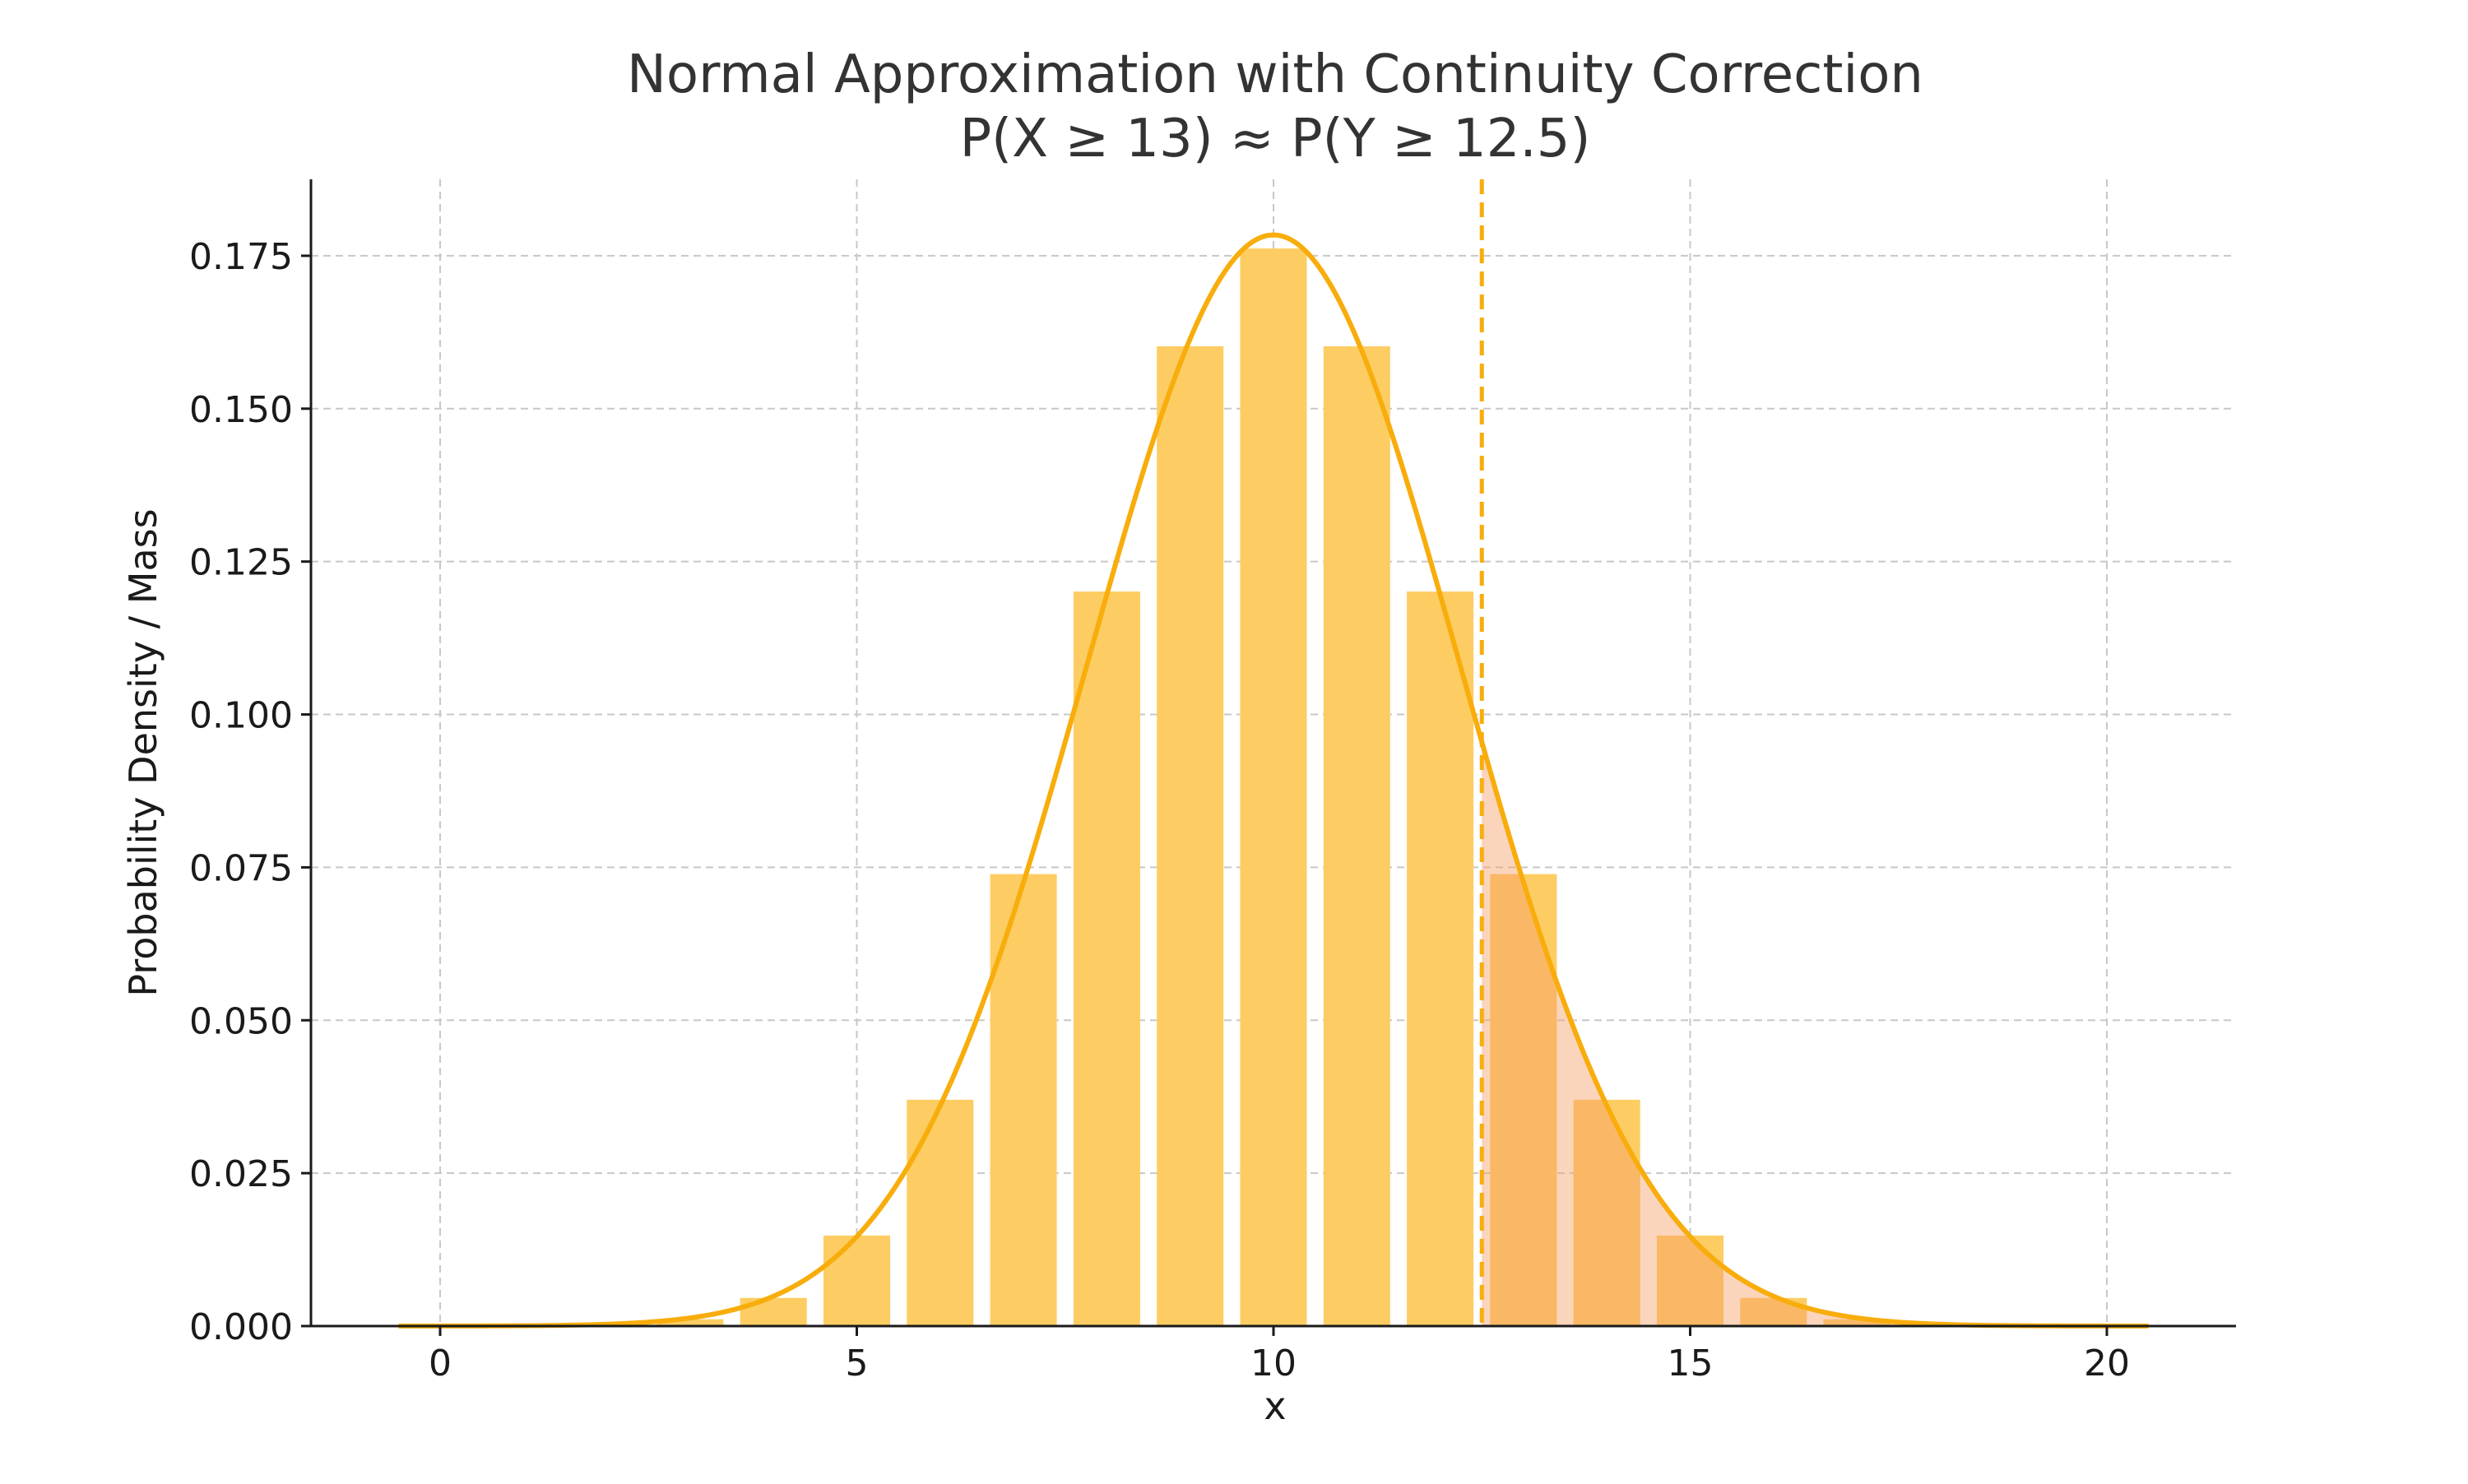 Image resolution: width=2468 pixels, height=1484 pixels. What do you see at coordinates (241, 410) in the screenshot?
I see `y-tick-label-6: 0.150` at bounding box center [241, 410].